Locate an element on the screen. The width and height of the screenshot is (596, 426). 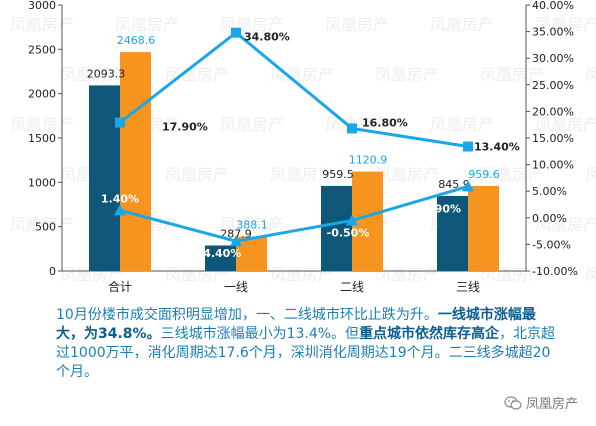
y-left-tick-label: 500 is located at coordinates (45, 227).